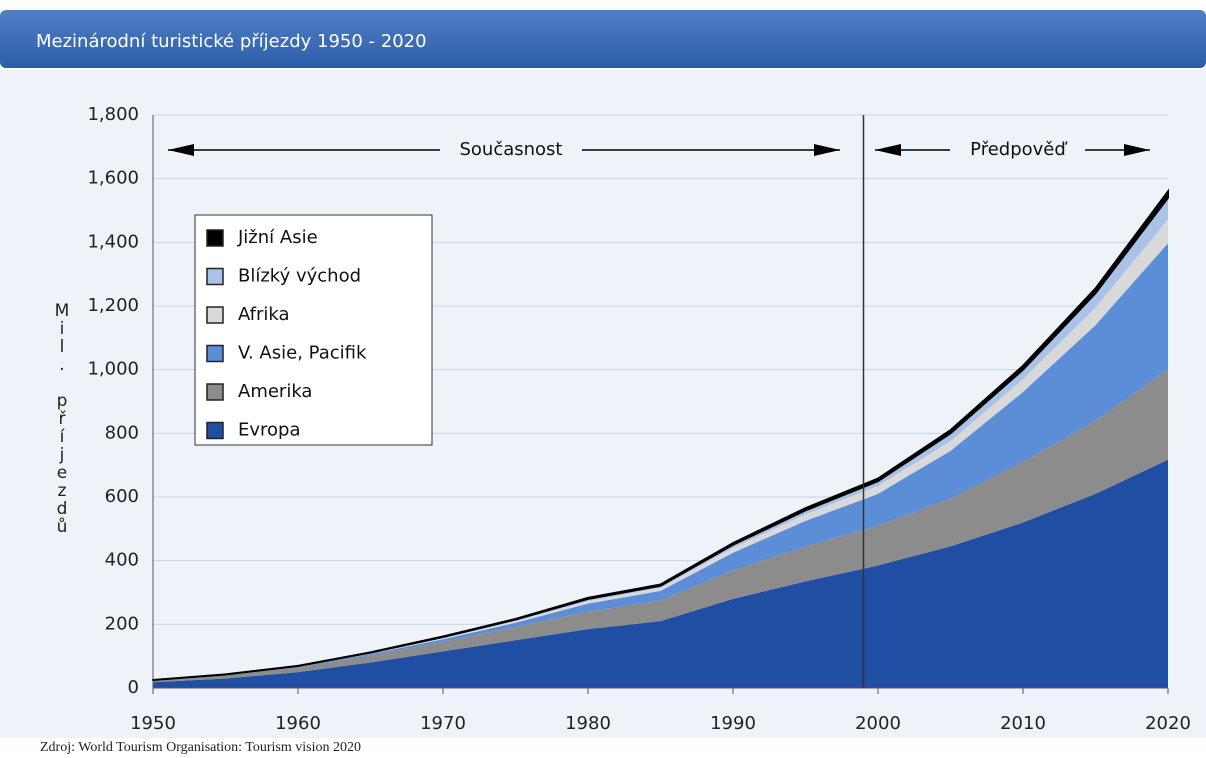 The height and width of the screenshot is (758, 1206). What do you see at coordinates (122, 560) in the screenshot?
I see `y-tick-label: 400` at bounding box center [122, 560].